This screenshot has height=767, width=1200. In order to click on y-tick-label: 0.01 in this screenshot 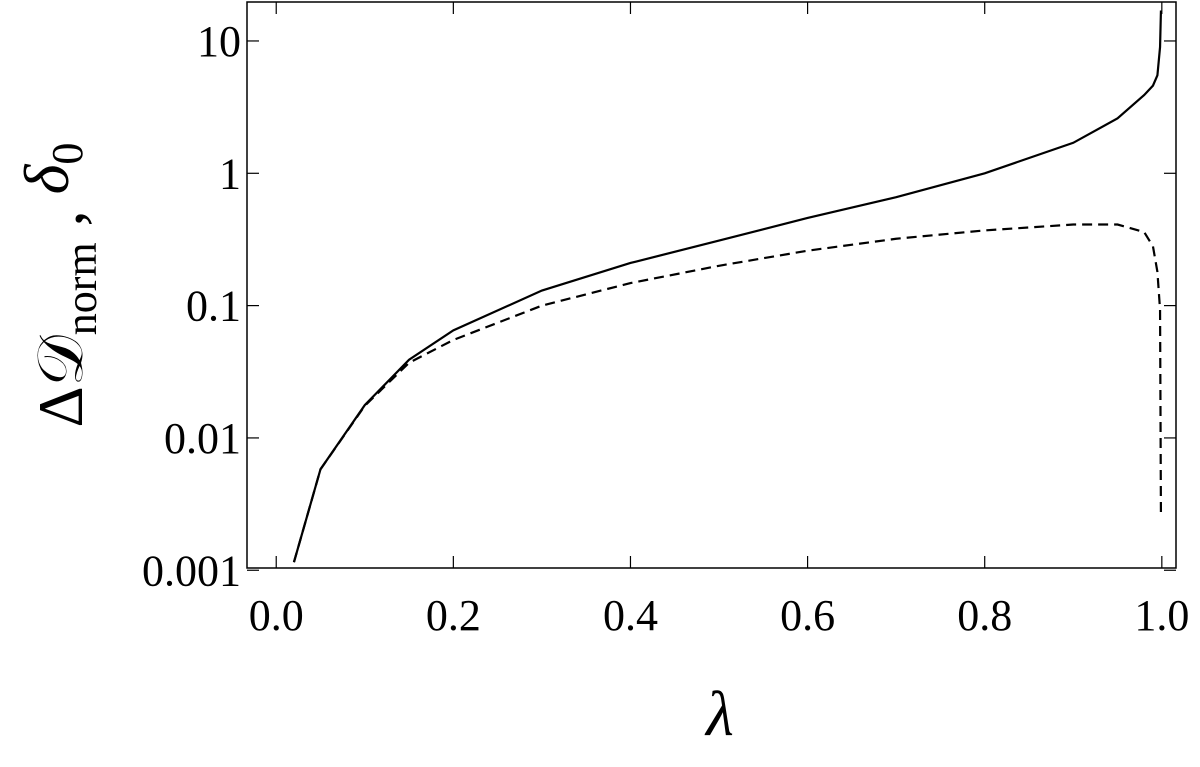, I will do `click(202, 438)`.